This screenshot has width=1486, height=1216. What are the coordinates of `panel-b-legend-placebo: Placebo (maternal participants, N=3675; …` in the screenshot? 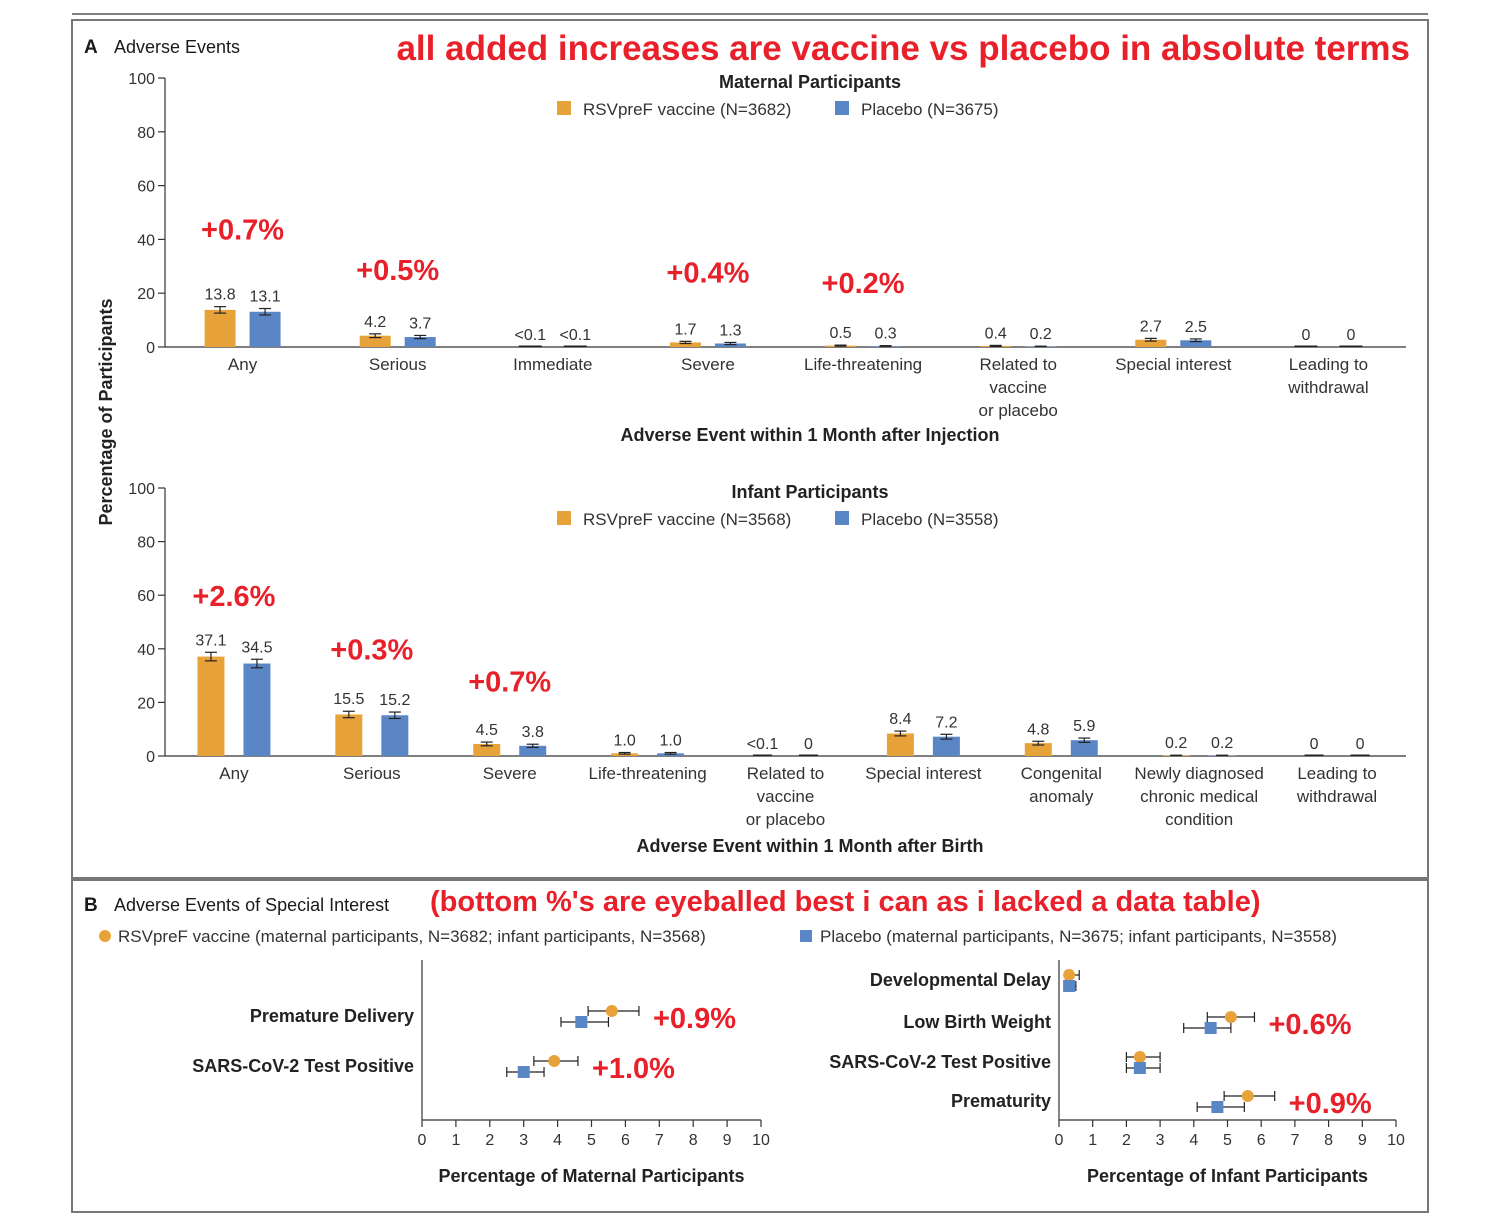 It's located at (1078, 936).